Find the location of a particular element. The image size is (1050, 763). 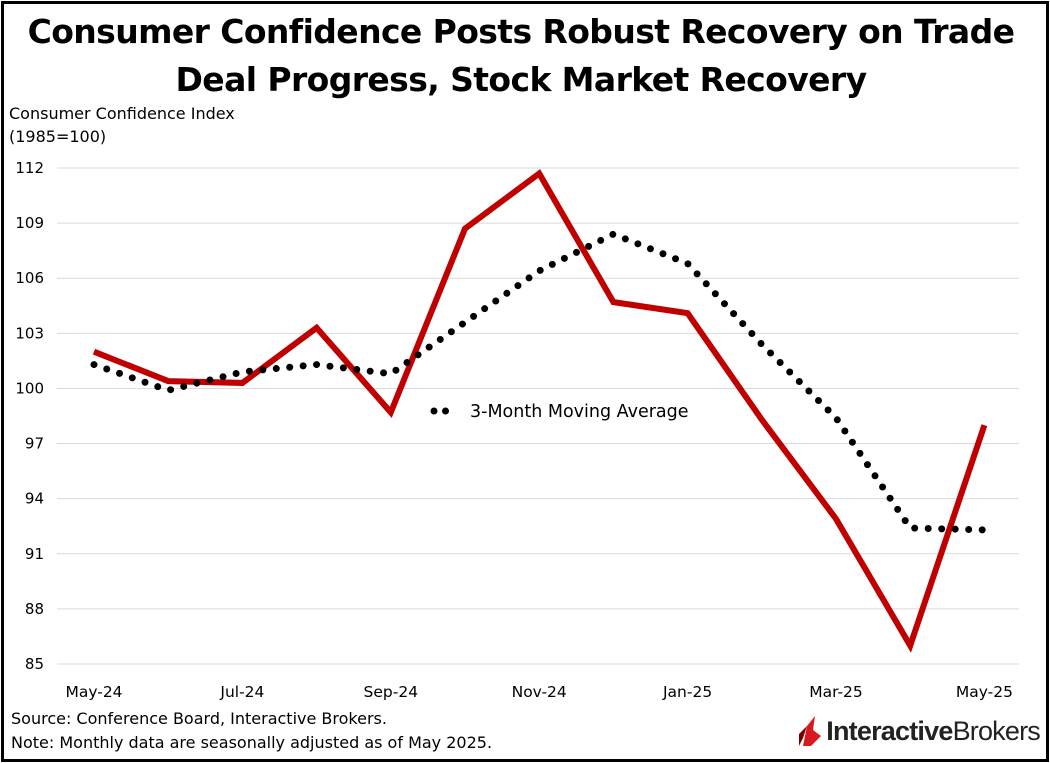

y-tick-label: 97 is located at coordinates (34, 444).